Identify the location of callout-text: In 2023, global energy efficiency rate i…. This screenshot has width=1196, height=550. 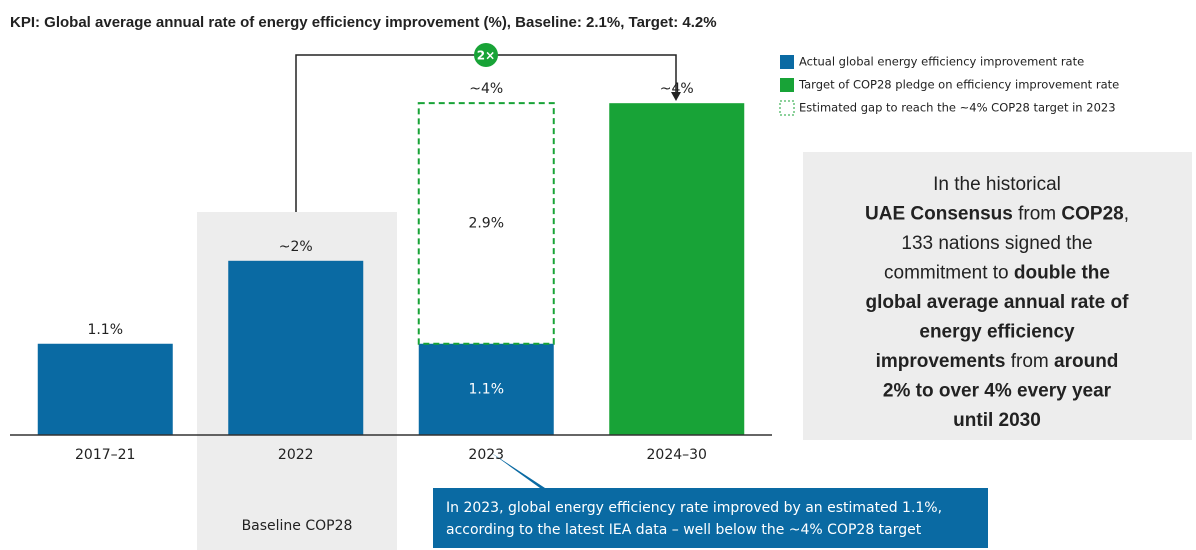
(694, 508).